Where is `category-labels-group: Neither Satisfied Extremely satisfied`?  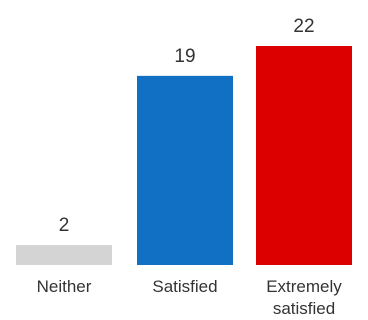
category-labels-group: Neither Satisfied Extremely satisfied is located at coordinates (190, 297).